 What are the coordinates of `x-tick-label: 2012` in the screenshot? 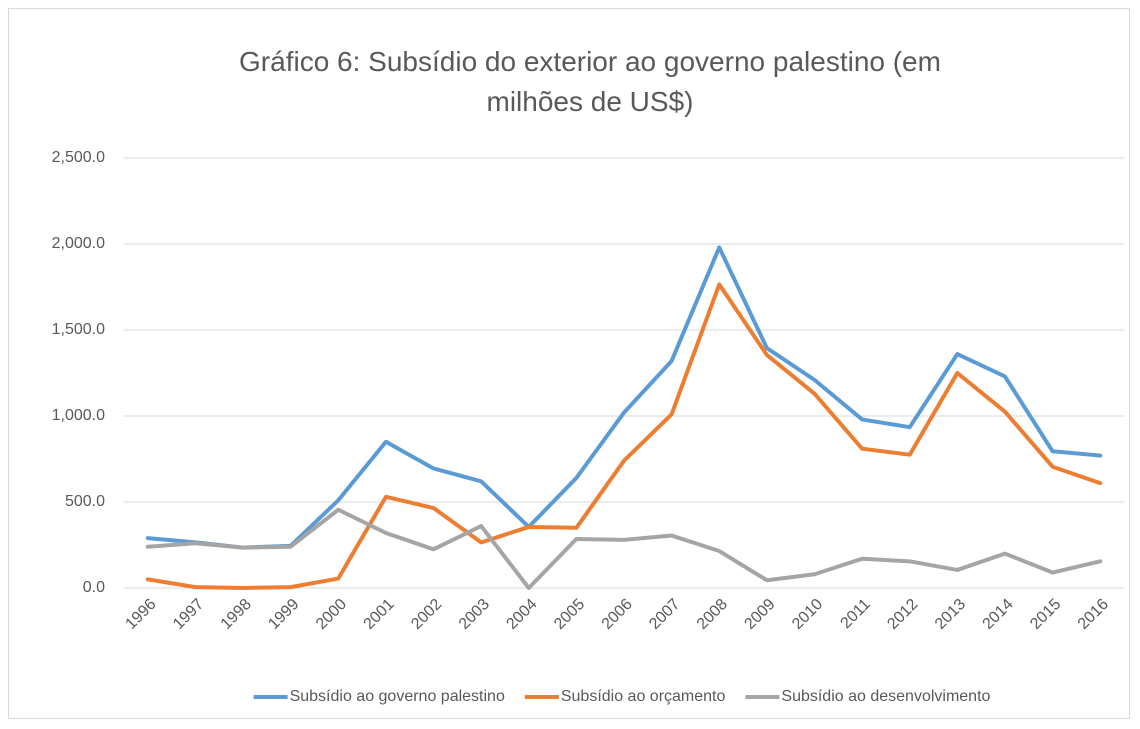 It's located at (902, 614).